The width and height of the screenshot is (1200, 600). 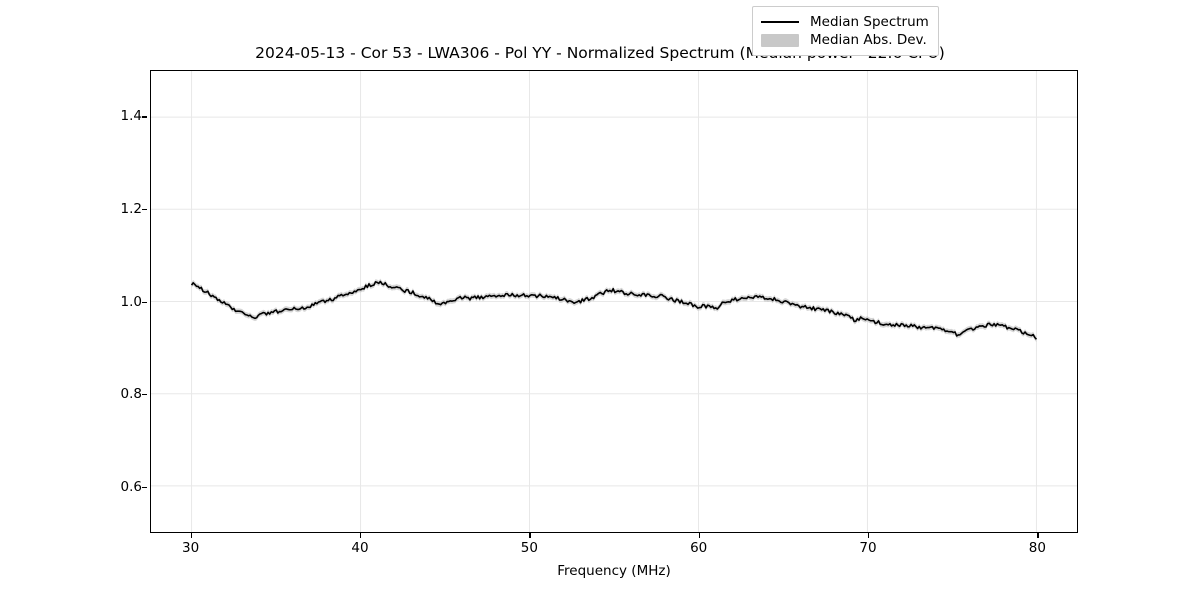 What do you see at coordinates (780, 22) in the screenshot?
I see `line-swatch-icon` at bounding box center [780, 22].